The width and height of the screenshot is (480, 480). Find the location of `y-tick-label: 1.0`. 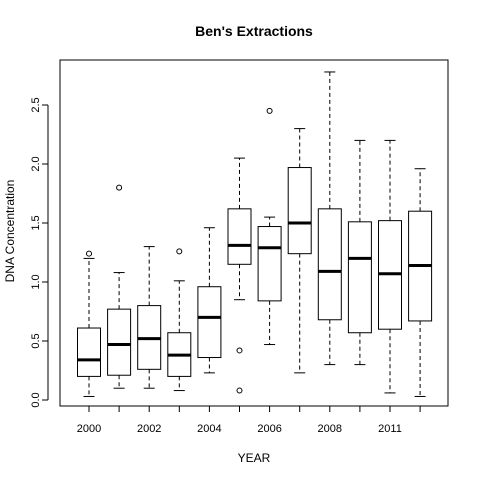

y-tick-label: 1.0 is located at coordinates (36, 281).